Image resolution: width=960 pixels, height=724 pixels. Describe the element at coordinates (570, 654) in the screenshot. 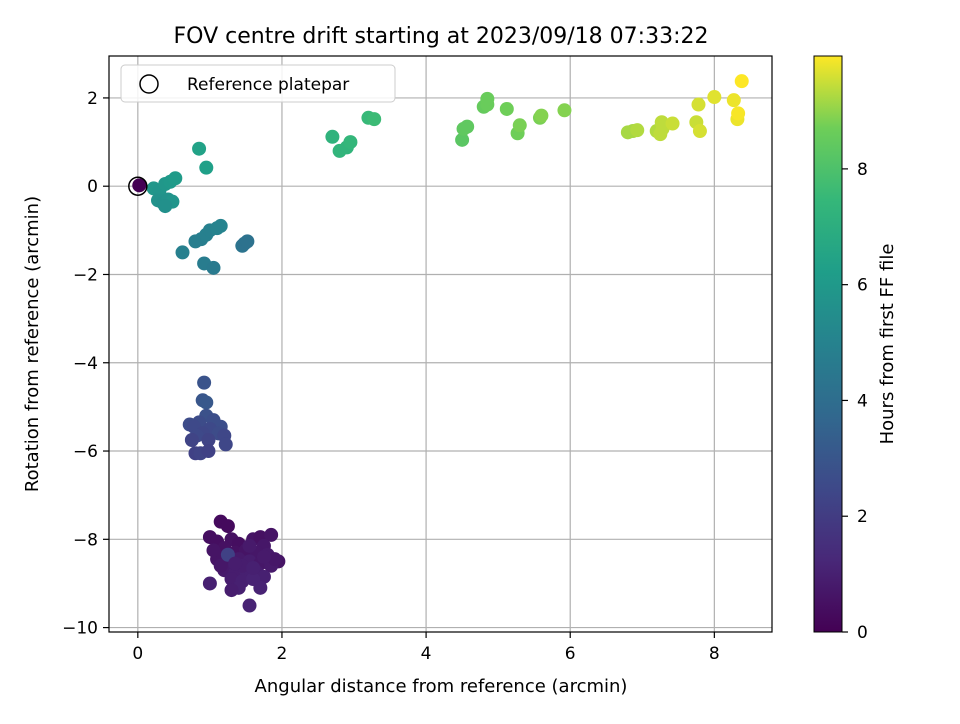

I see `x-tick-label: 6` at that location.